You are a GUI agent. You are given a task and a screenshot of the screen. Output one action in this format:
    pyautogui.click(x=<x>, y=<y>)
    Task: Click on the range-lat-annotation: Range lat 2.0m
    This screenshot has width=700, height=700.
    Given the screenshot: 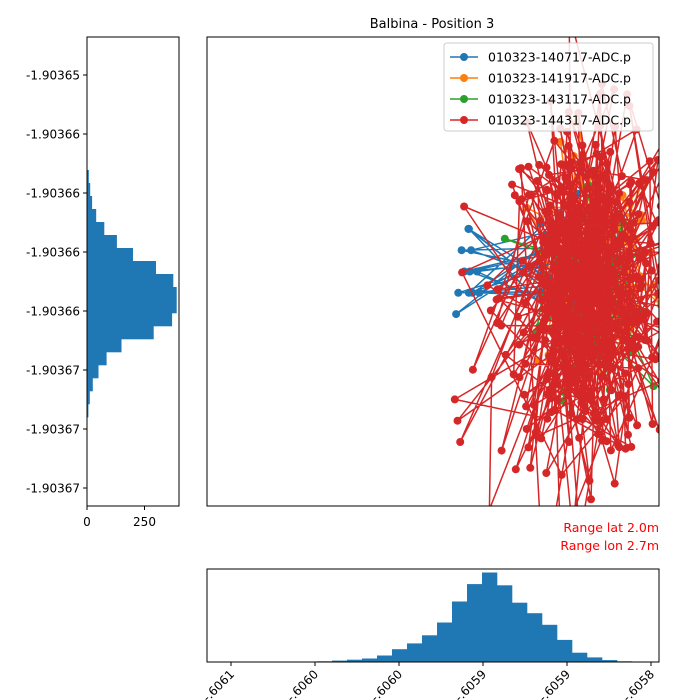 What is the action you would take?
    pyautogui.click(x=611, y=527)
    